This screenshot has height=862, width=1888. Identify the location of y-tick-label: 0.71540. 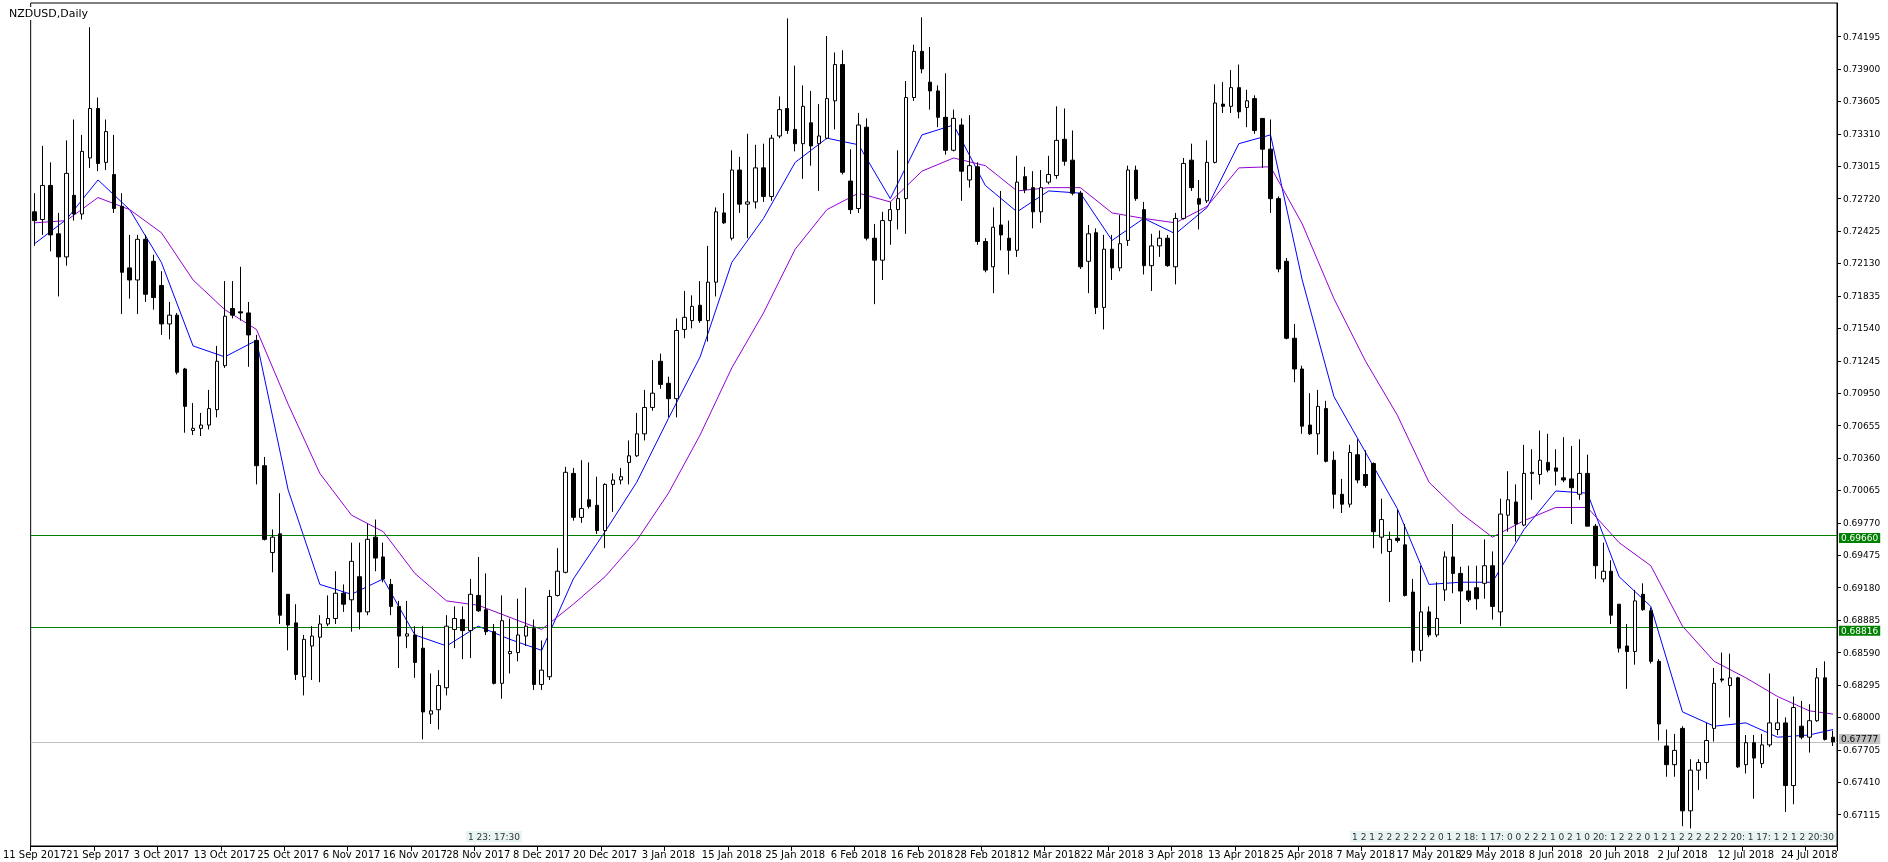
(1862, 328).